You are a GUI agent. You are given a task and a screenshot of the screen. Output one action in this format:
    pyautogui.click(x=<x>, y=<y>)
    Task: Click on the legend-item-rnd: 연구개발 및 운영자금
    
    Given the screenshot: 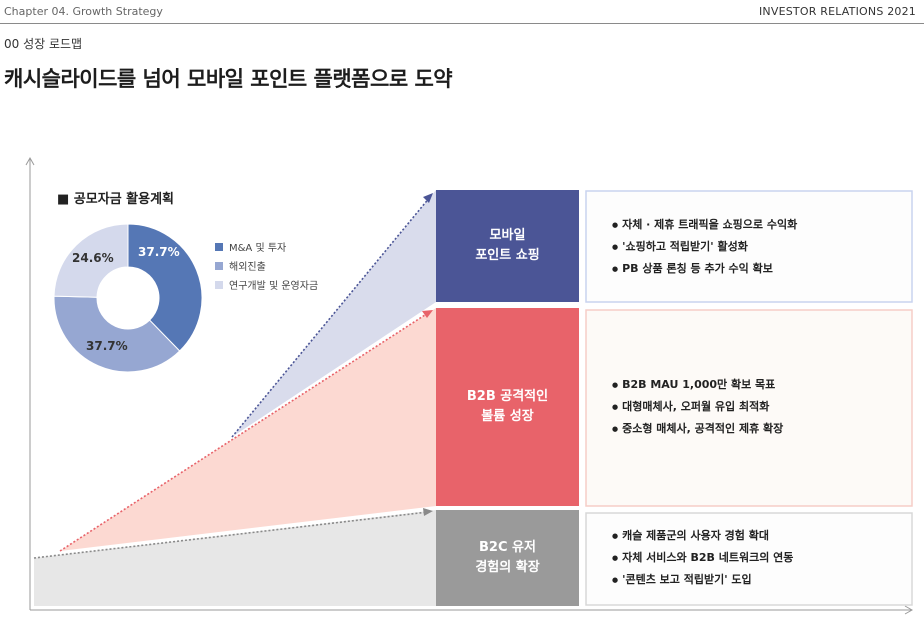 What is the action you would take?
    pyautogui.click(x=266, y=284)
    